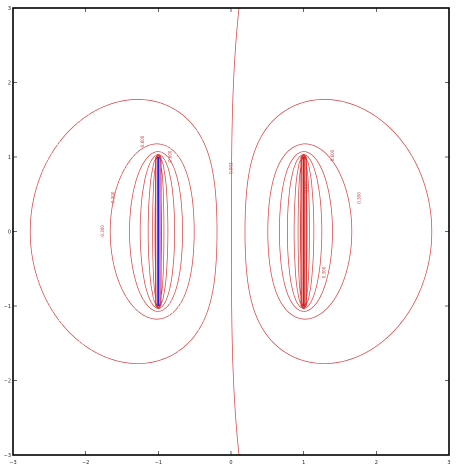 Image resolution: width=461 pixels, height=475 pixels. Describe the element at coordinates (7, 307) in the screenshot. I see `y-tick-label: −1` at that location.